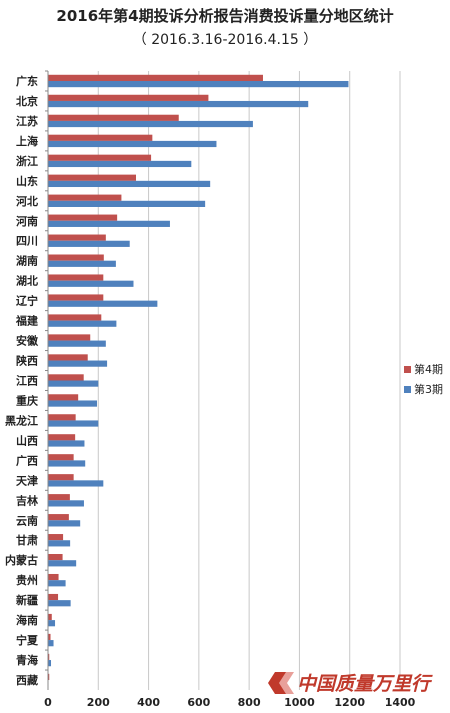 The height and width of the screenshot is (713, 450). I want to click on category-label: 江苏, so click(27, 121).